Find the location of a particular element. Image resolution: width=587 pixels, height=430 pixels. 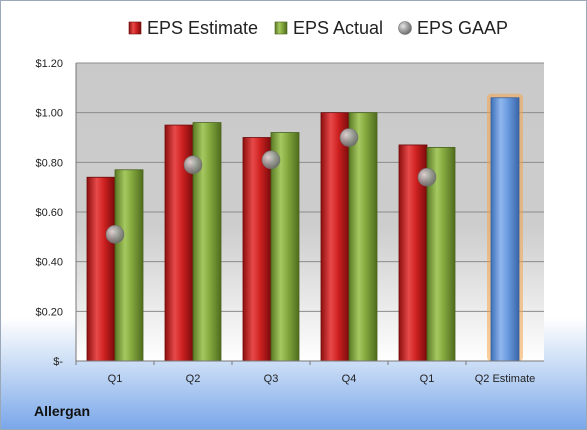

x-tick-label: Q2 is located at coordinates (193, 379).